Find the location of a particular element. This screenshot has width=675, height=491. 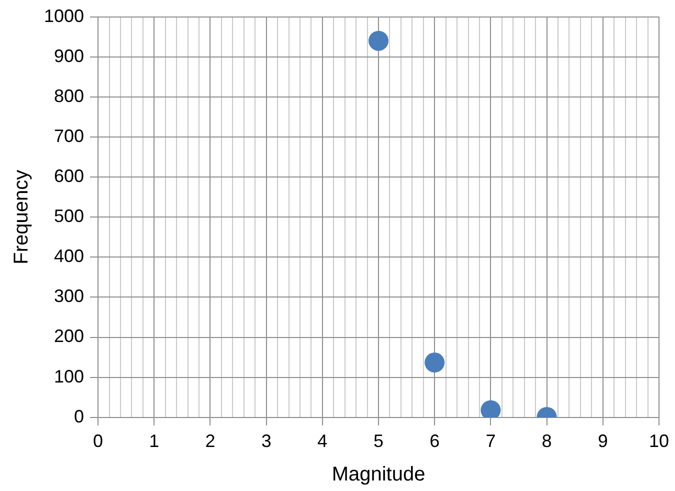

x-tick-label: 2 is located at coordinates (210, 441).